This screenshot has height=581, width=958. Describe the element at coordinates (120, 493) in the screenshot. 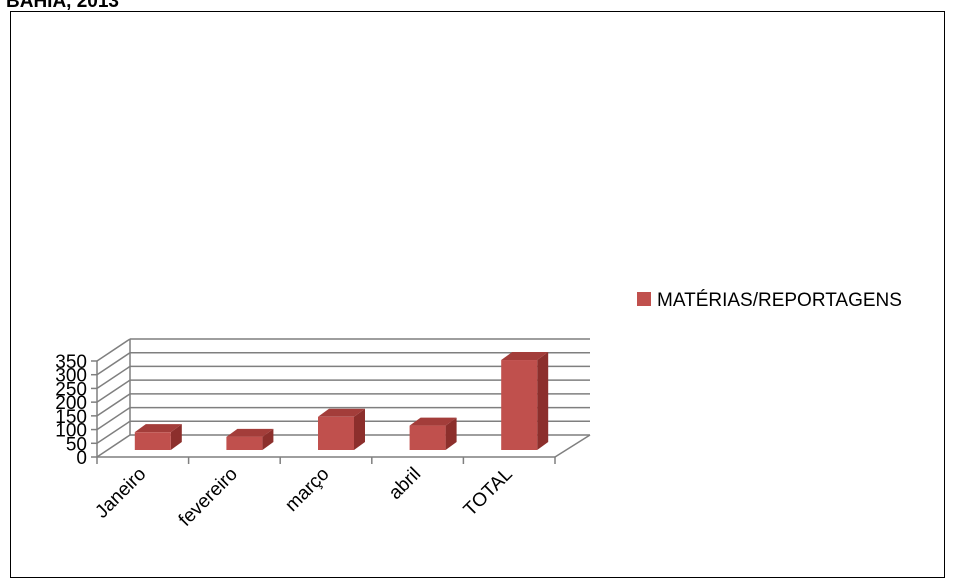

I see `x-tick-label: Janeiro` at that location.